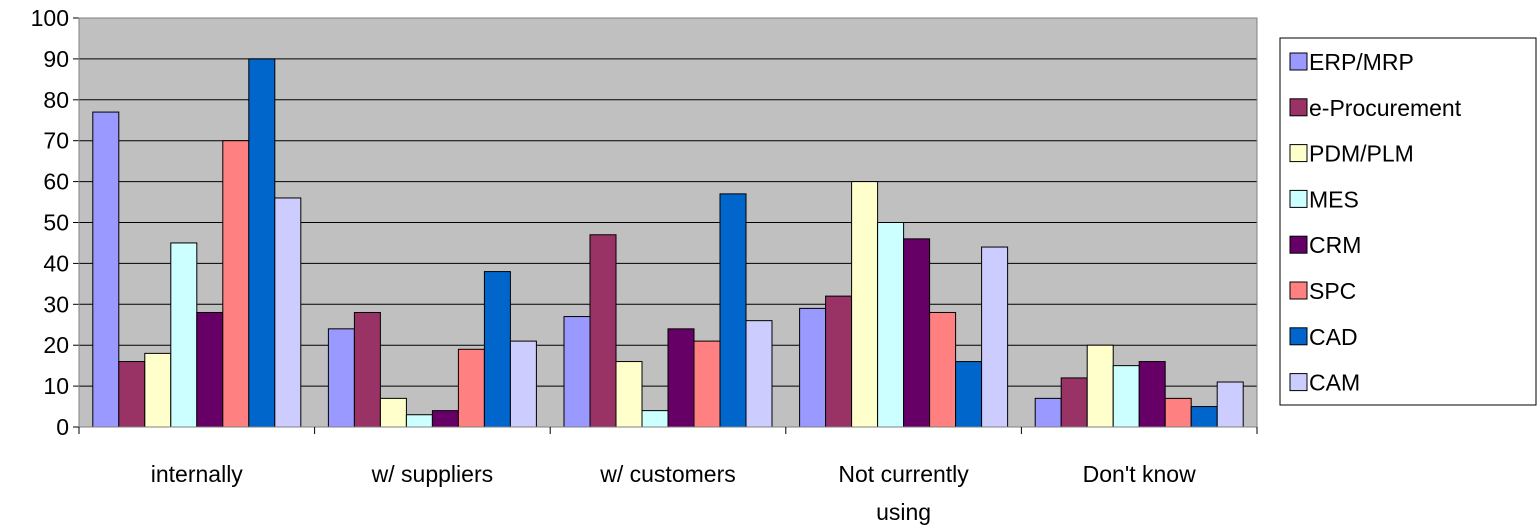 The image size is (1539, 532). Describe the element at coordinates (943, 369) in the screenshot. I see `bar-spc-not-currently-using` at that location.